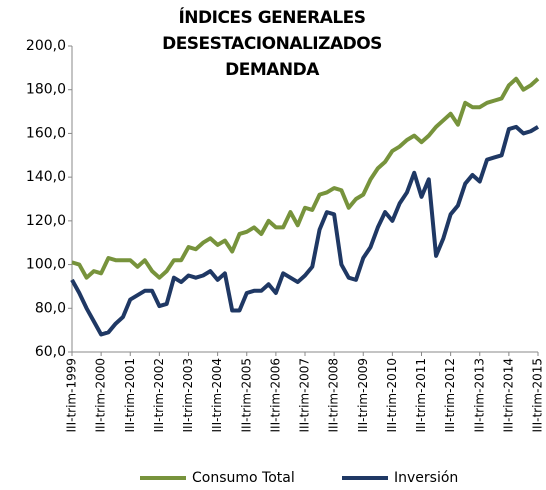 The width and height of the screenshot is (546, 490). Describe the element at coordinates (305, 395) in the screenshot. I see `x-tick-label: III-trim-2007` at that location.